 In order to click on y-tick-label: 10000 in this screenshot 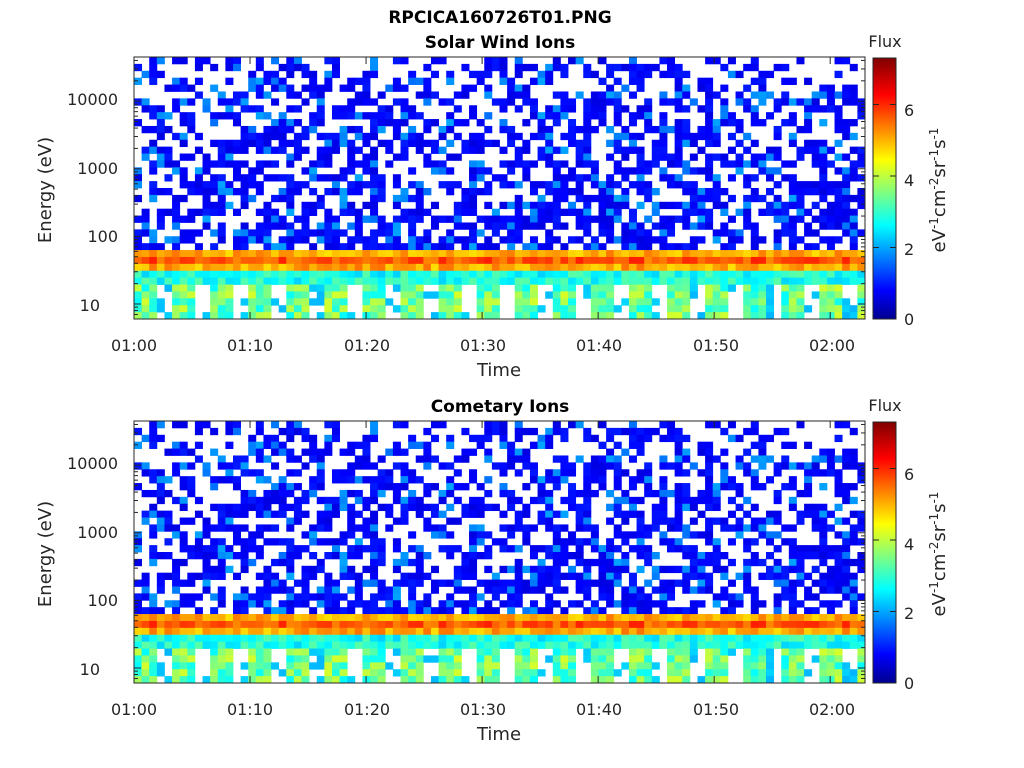, I will do `click(92, 463)`.